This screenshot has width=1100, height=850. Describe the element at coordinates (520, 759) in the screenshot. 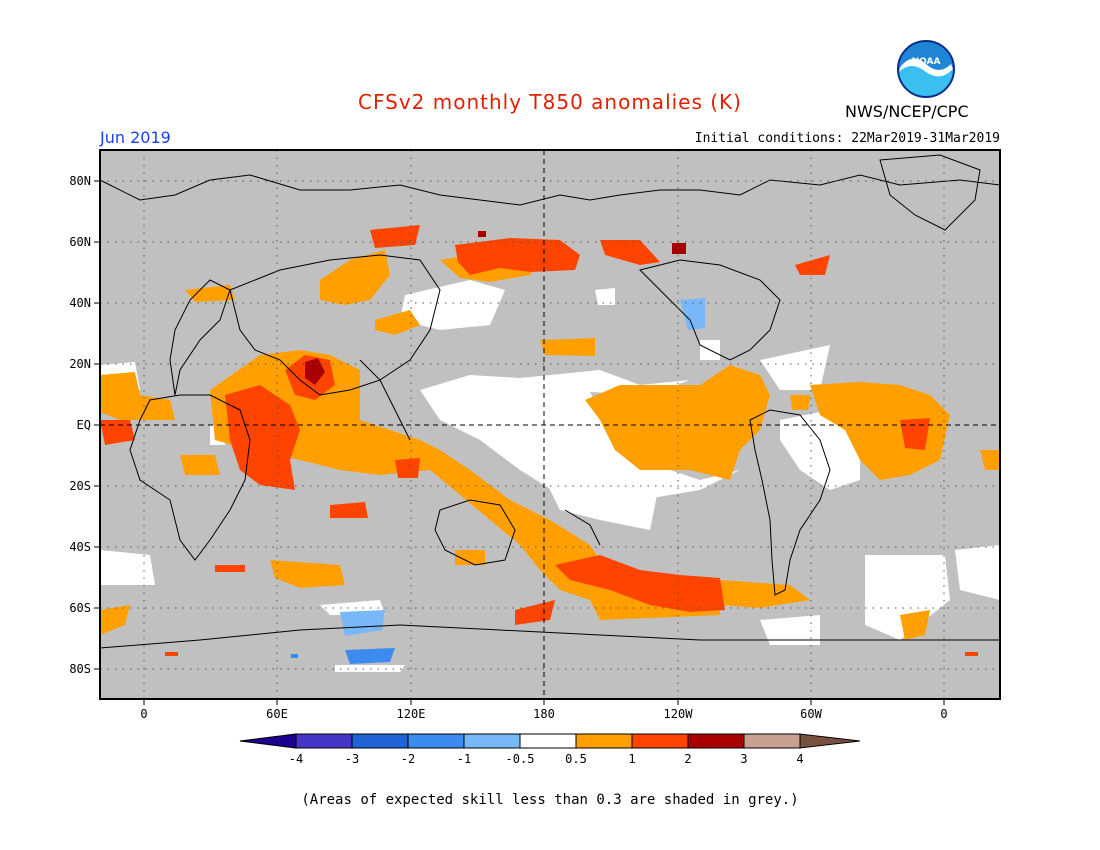

I see `colorbar-label: -0.5` at that location.